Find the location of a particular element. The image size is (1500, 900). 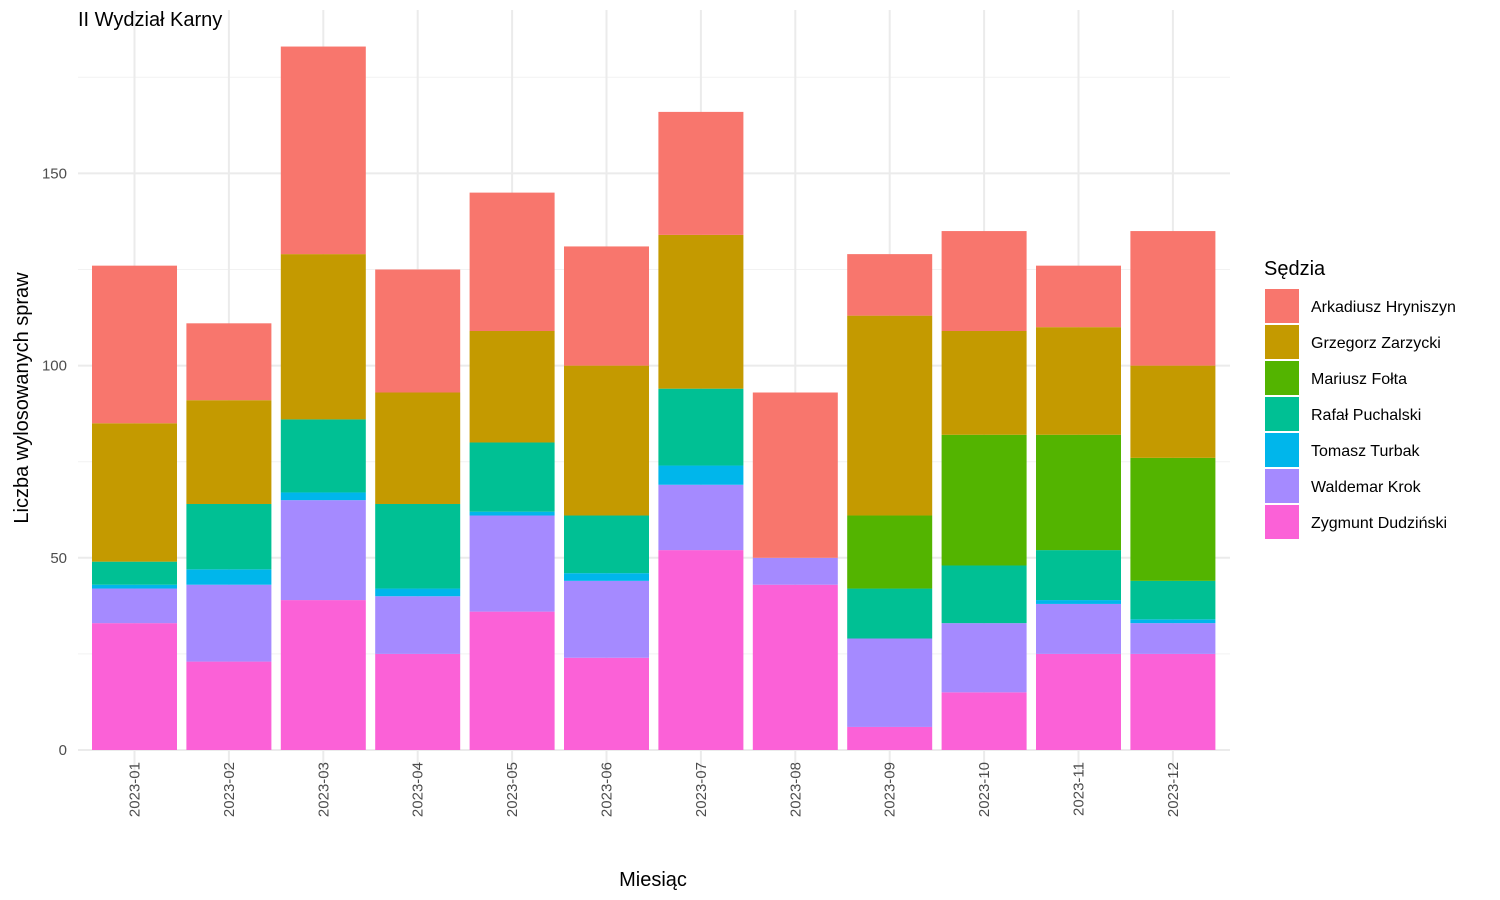

bar-segment: 2023-12 – Zygmunt Dudziński: 25 is located at coordinates (1173, 701).